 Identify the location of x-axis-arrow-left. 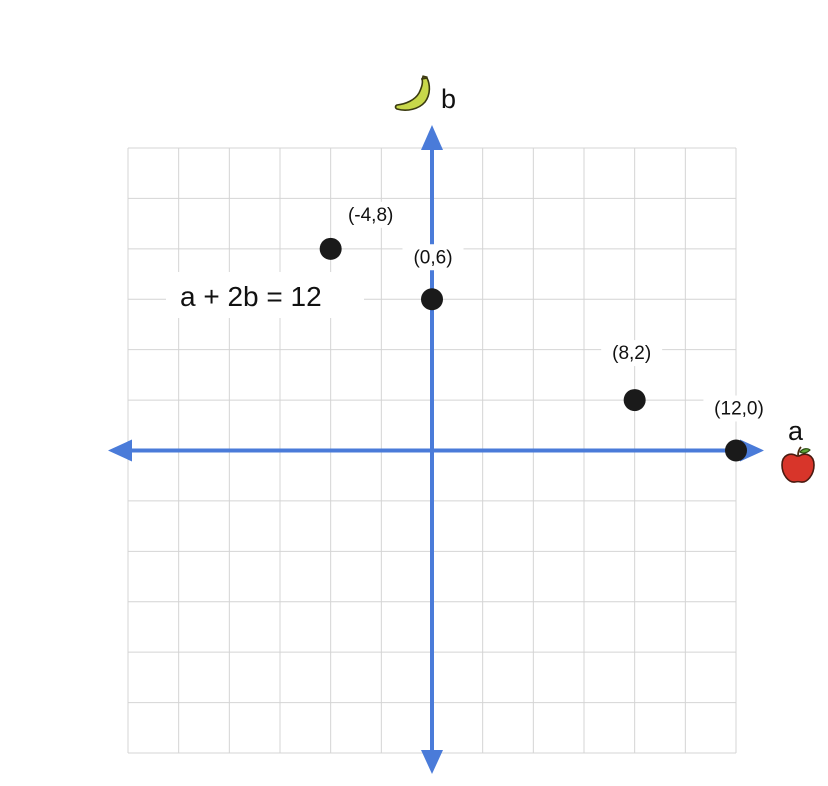
(120, 450).